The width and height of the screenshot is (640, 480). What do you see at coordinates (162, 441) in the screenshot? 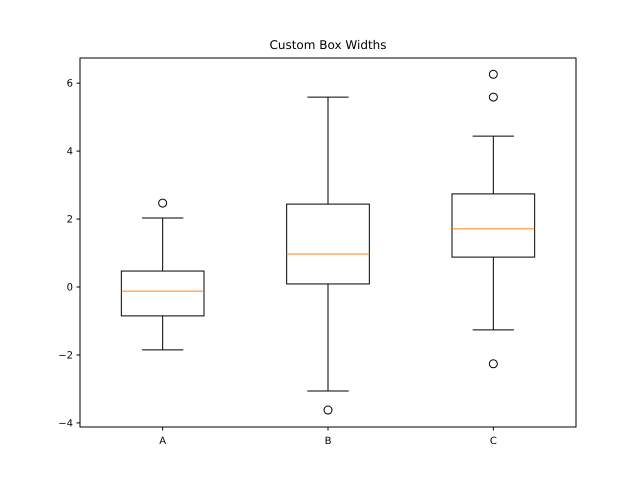
I see `x-tick-label: A` at bounding box center [162, 441].